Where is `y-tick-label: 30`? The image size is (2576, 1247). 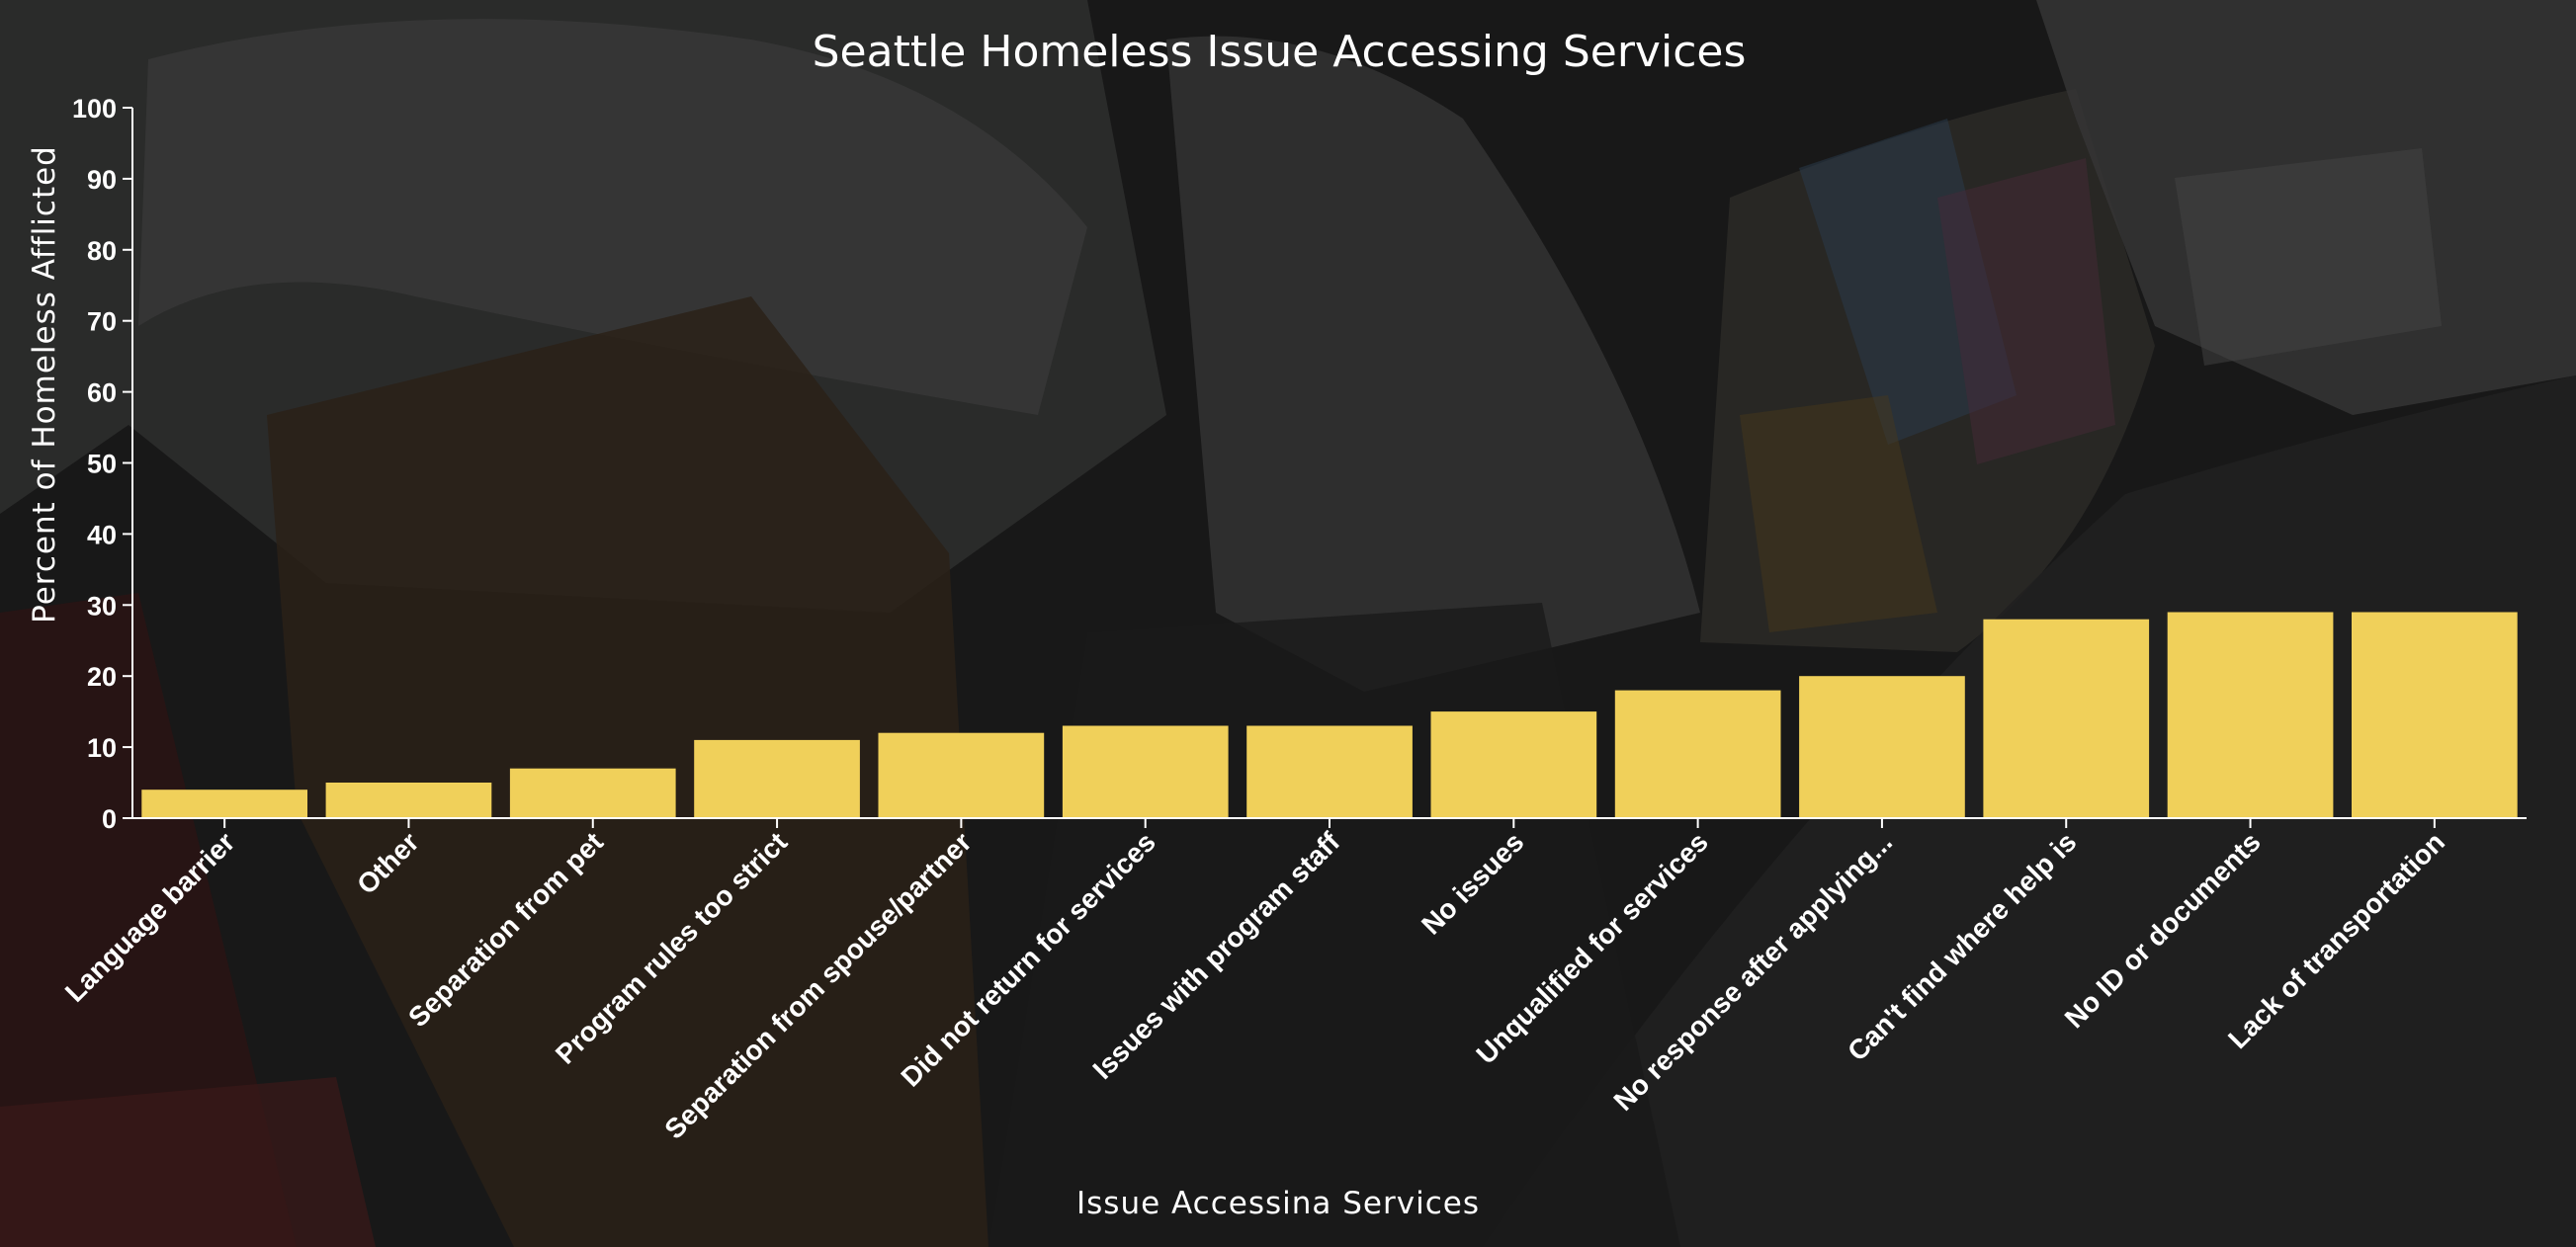 y-tick-label: 30 is located at coordinates (102, 606).